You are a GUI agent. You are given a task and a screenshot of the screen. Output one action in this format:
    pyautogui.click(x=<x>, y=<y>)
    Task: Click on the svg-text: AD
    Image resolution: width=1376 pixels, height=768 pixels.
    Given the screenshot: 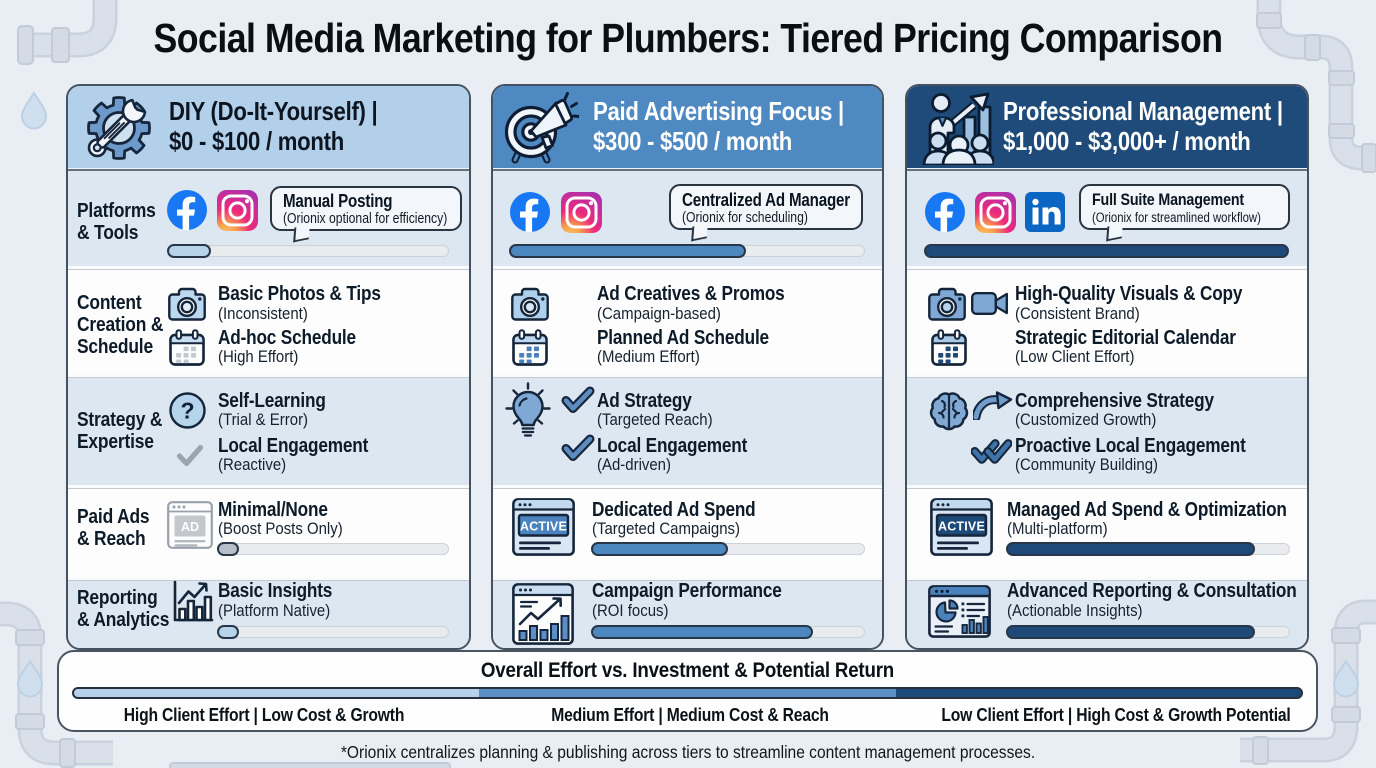 What is the action you would take?
    pyautogui.click(x=190, y=527)
    